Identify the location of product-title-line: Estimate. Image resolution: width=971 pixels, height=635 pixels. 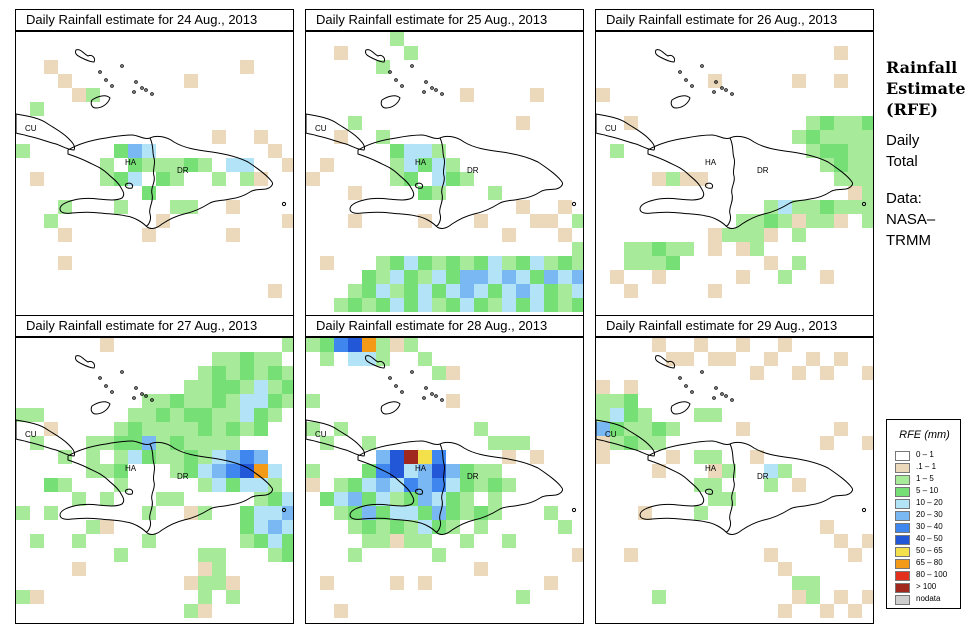
(926, 88).